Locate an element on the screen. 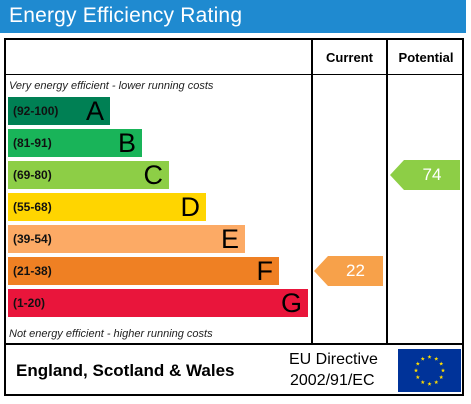 The width and height of the screenshot is (471, 404). current-rating-arrow: 22 is located at coordinates (348, 271).